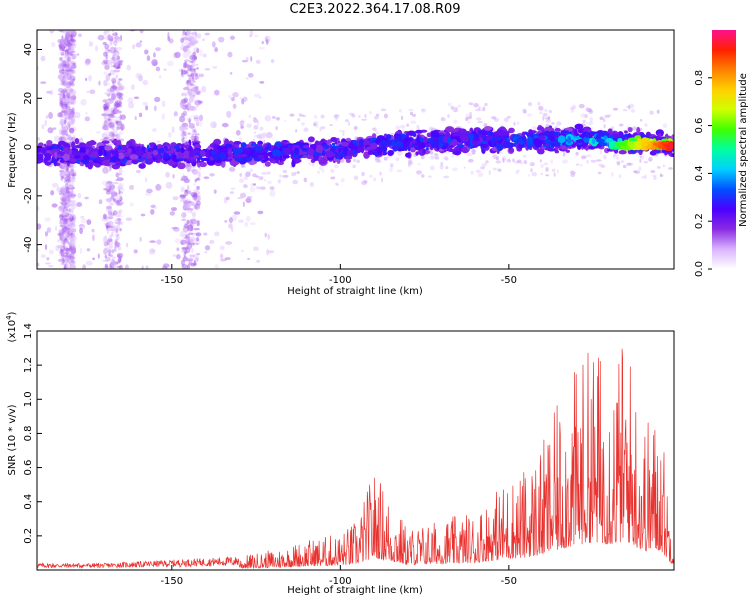 The height and width of the screenshot is (600, 750). I want to click on snr-y-tick-label: 1.2, so click(28, 365).